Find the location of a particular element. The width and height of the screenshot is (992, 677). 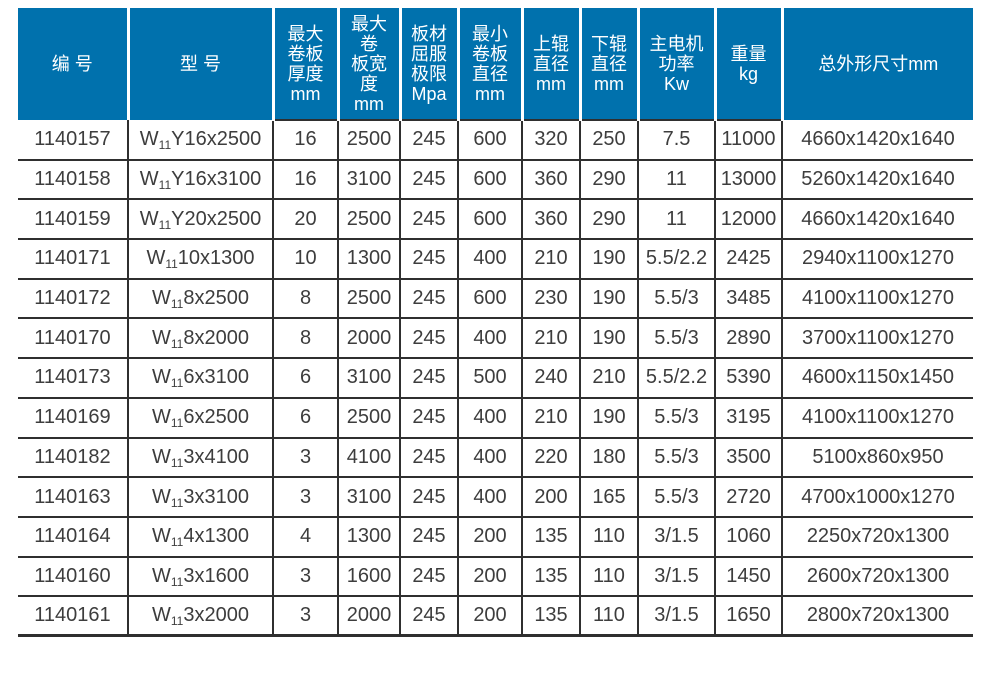

cell-dimensions: 5260x1420x1640 is located at coordinates (877, 179).